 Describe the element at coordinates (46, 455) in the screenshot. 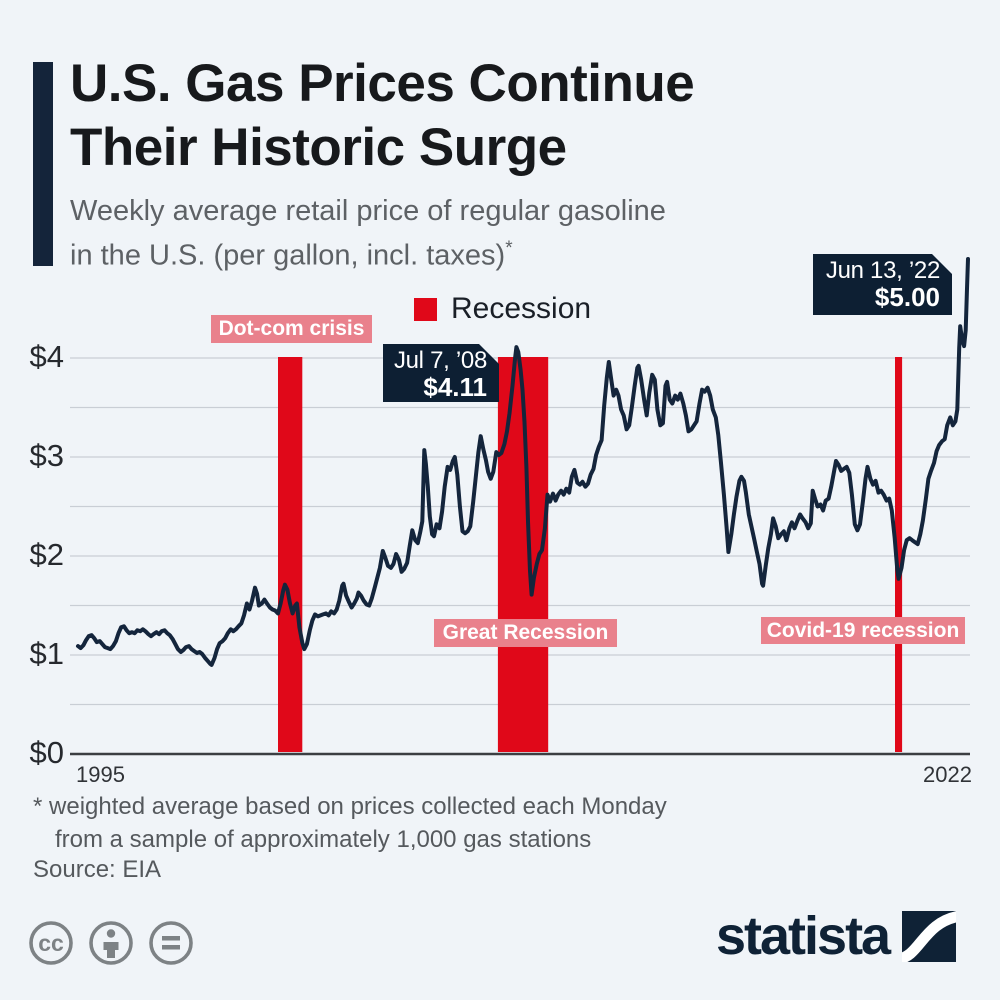

I see `y-tick-label: $3` at that location.